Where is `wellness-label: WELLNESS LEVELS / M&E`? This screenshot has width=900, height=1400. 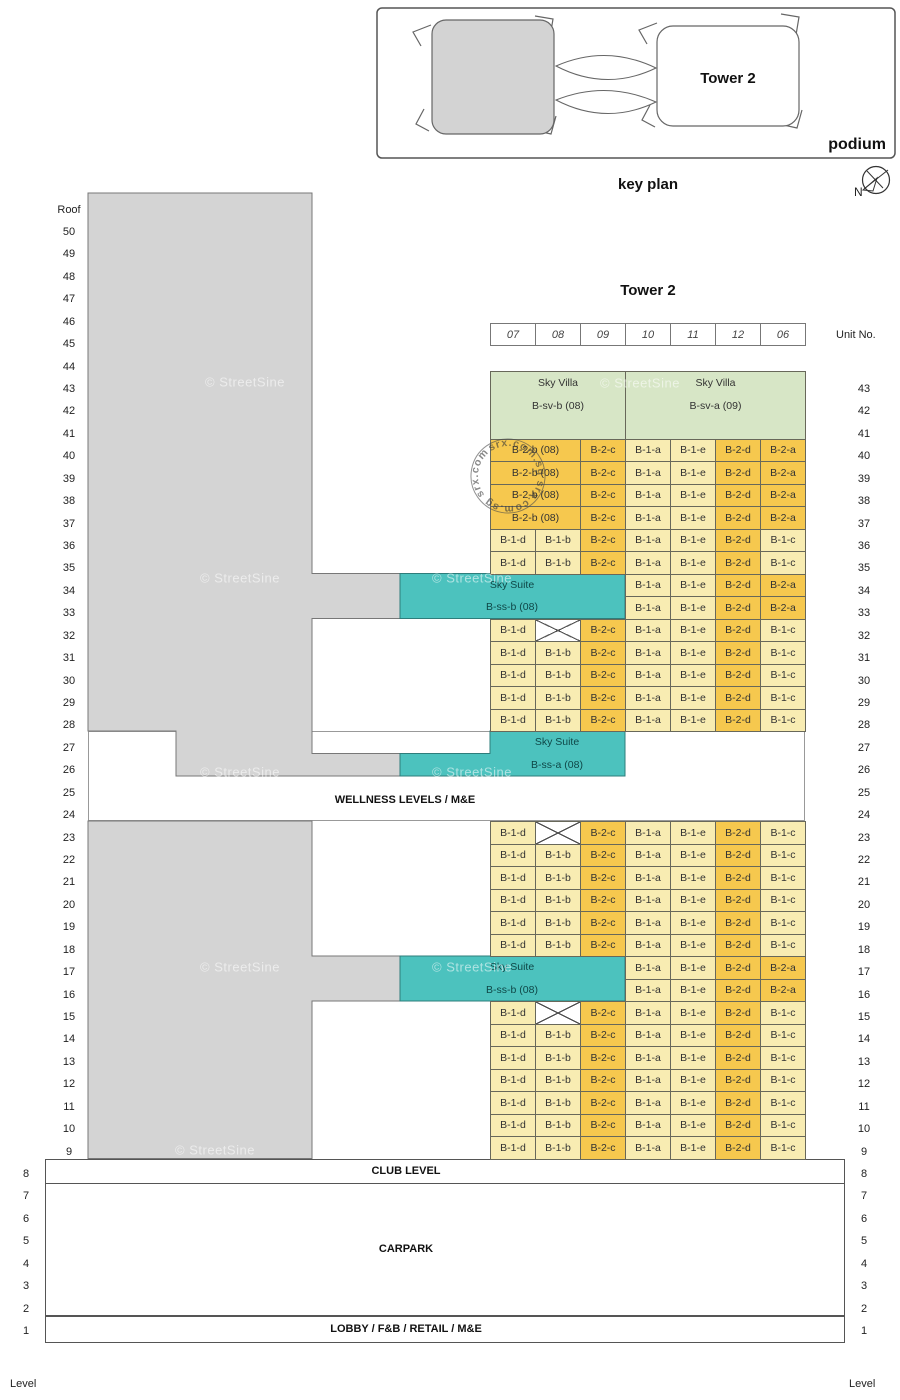 wellness-label: WELLNESS LEVELS / M&E is located at coordinates (405, 800).